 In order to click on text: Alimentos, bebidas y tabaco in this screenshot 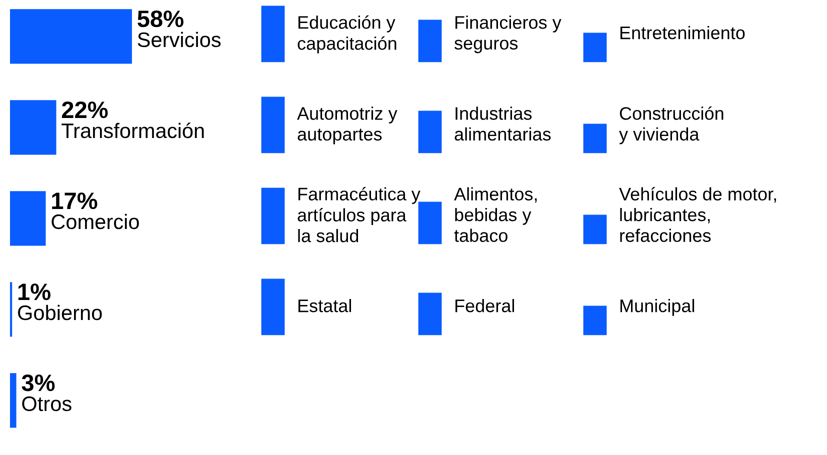, I will do `click(495, 214)`.